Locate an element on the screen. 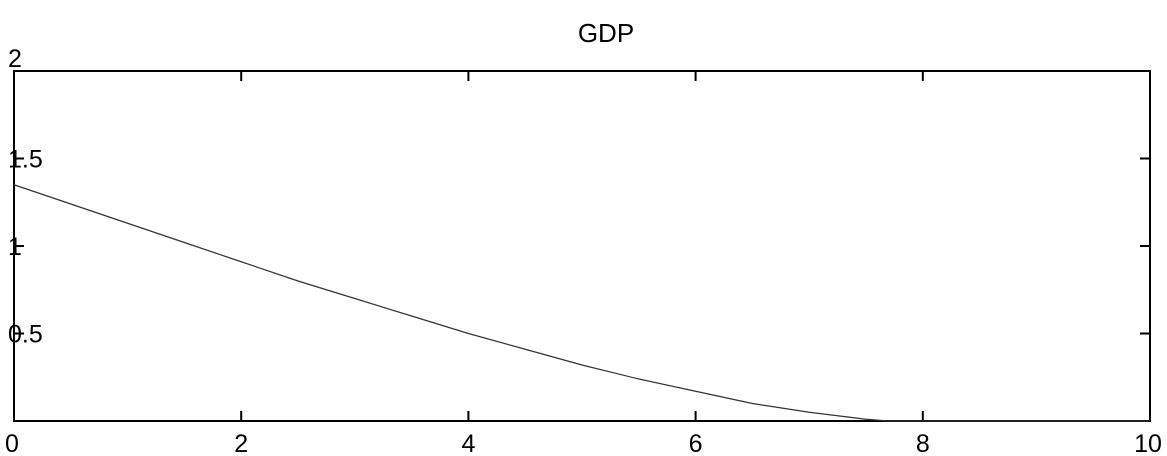 Image resolution: width=1167 pixels, height=456 pixels. y-tick-label: 2 is located at coordinates (15, 59).